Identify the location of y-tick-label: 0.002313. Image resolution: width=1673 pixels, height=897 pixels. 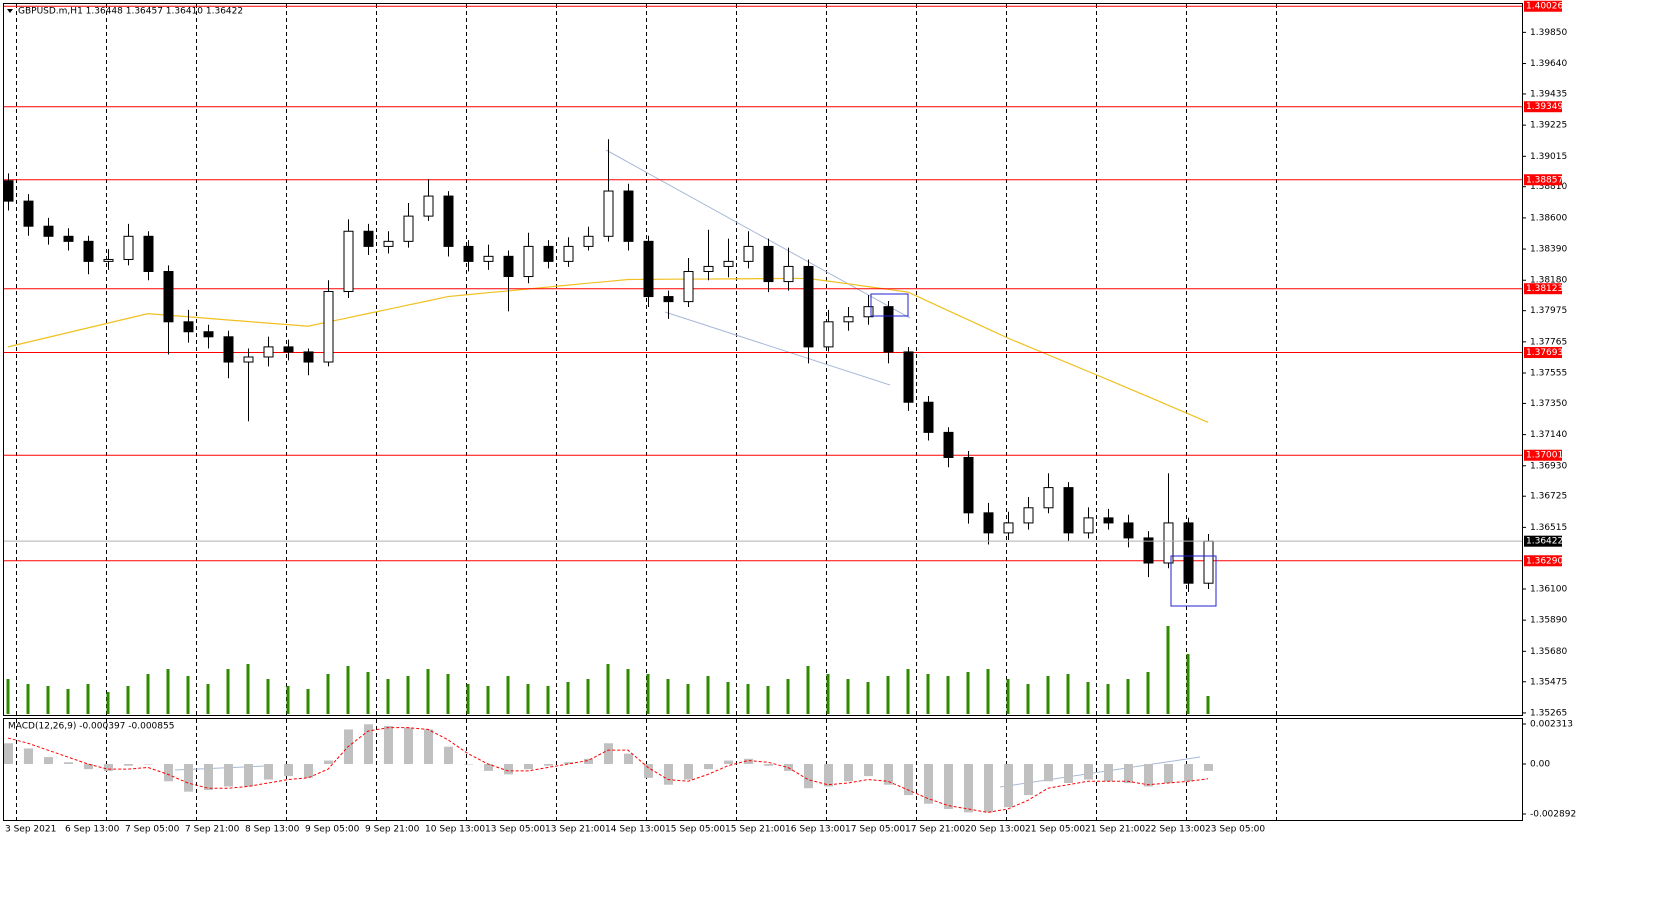
(1551, 725).